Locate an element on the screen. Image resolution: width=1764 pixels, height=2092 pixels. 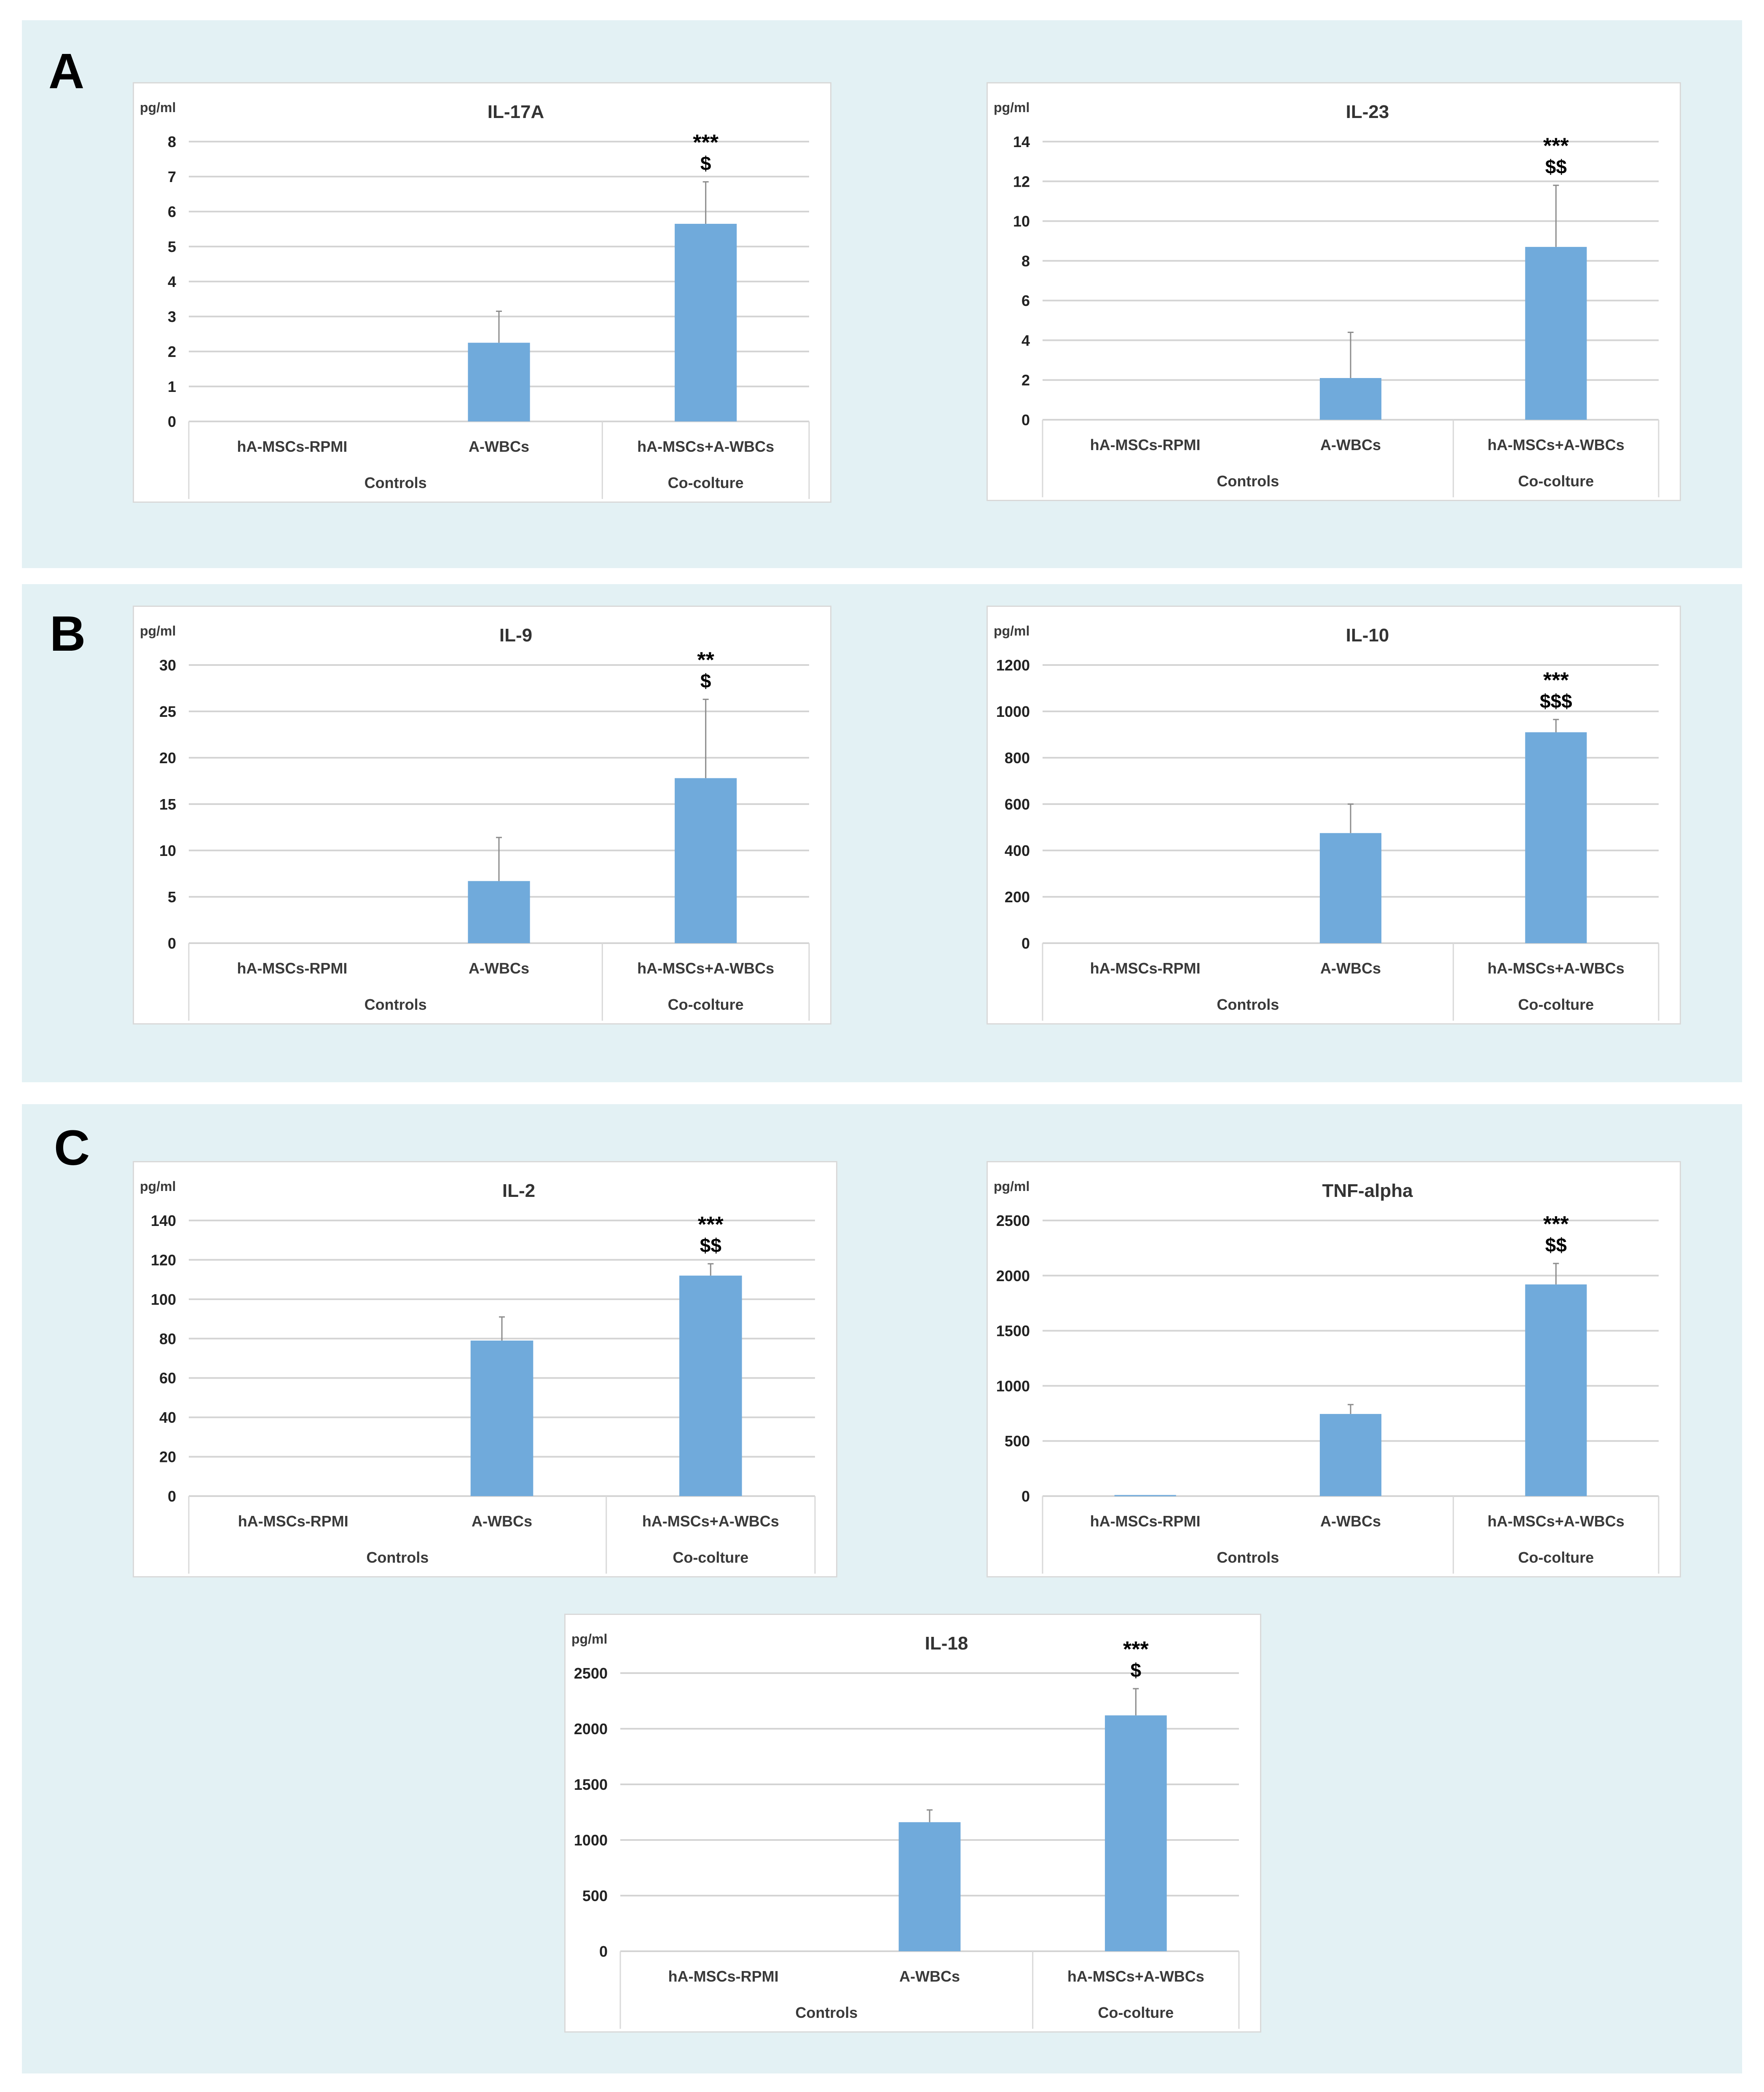
y-tick-label: 10 is located at coordinates (1021, 221).